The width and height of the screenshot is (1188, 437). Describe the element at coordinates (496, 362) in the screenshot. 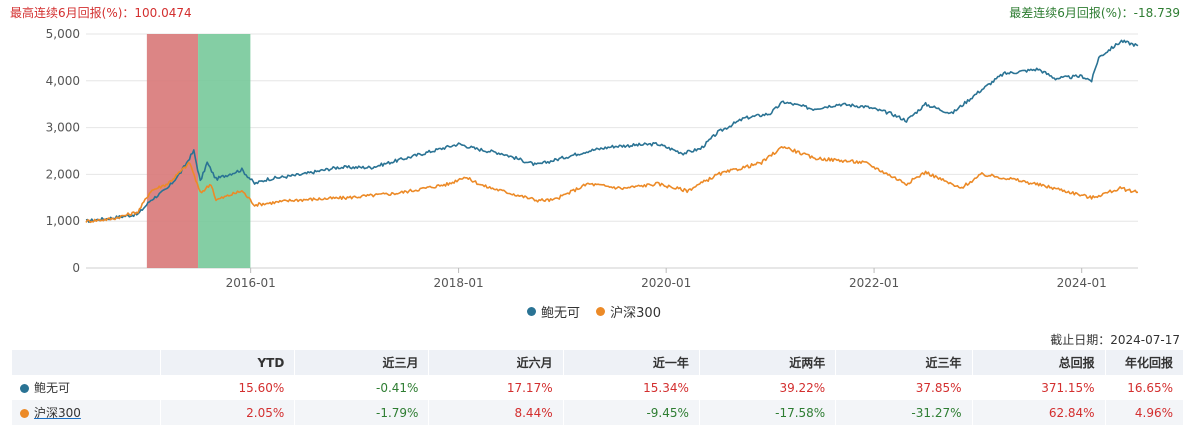

I see `header-6m: 近六月` at that location.